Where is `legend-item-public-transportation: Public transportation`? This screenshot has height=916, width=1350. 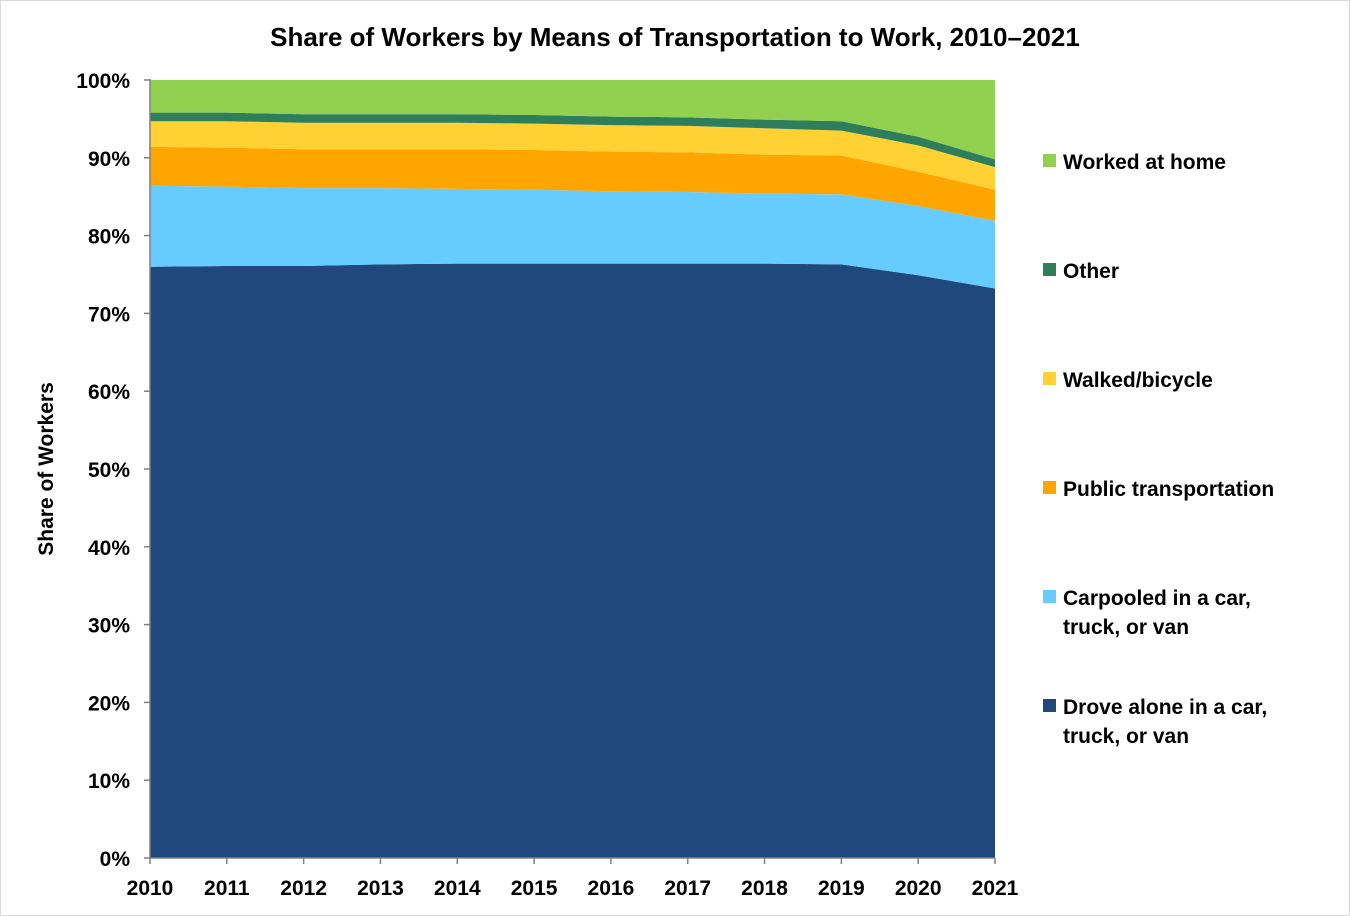 legend-item-public-transportation: Public transportation is located at coordinates (1158, 489).